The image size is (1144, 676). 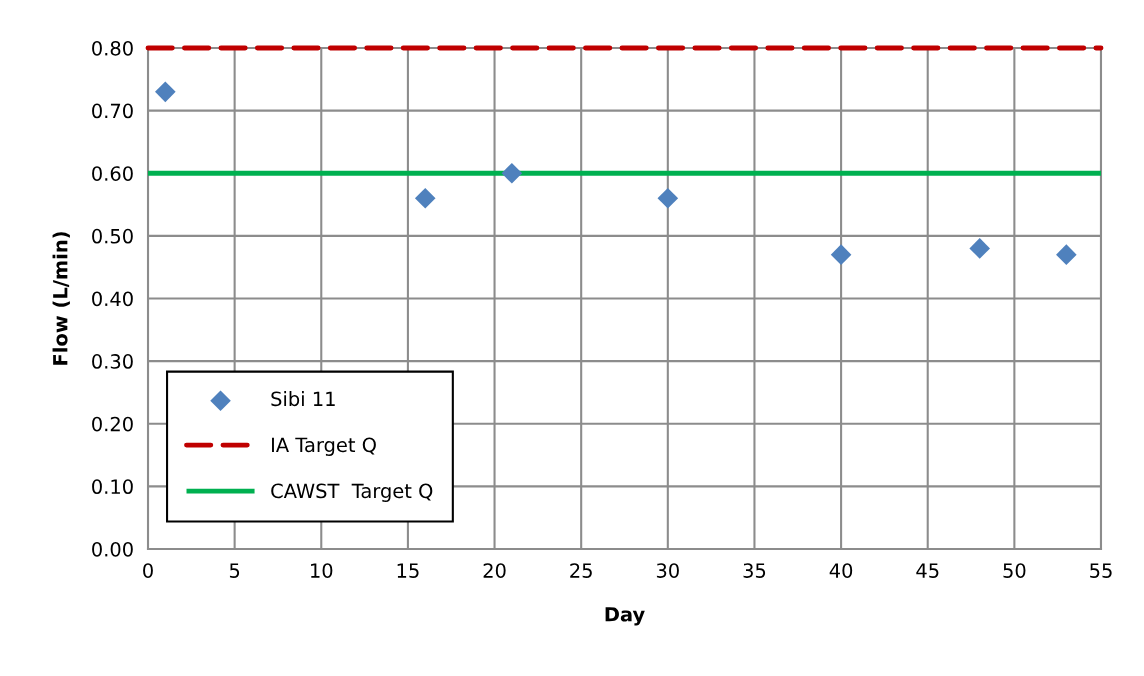 I want to click on y-tick-label: 0.20, so click(x=112, y=424).